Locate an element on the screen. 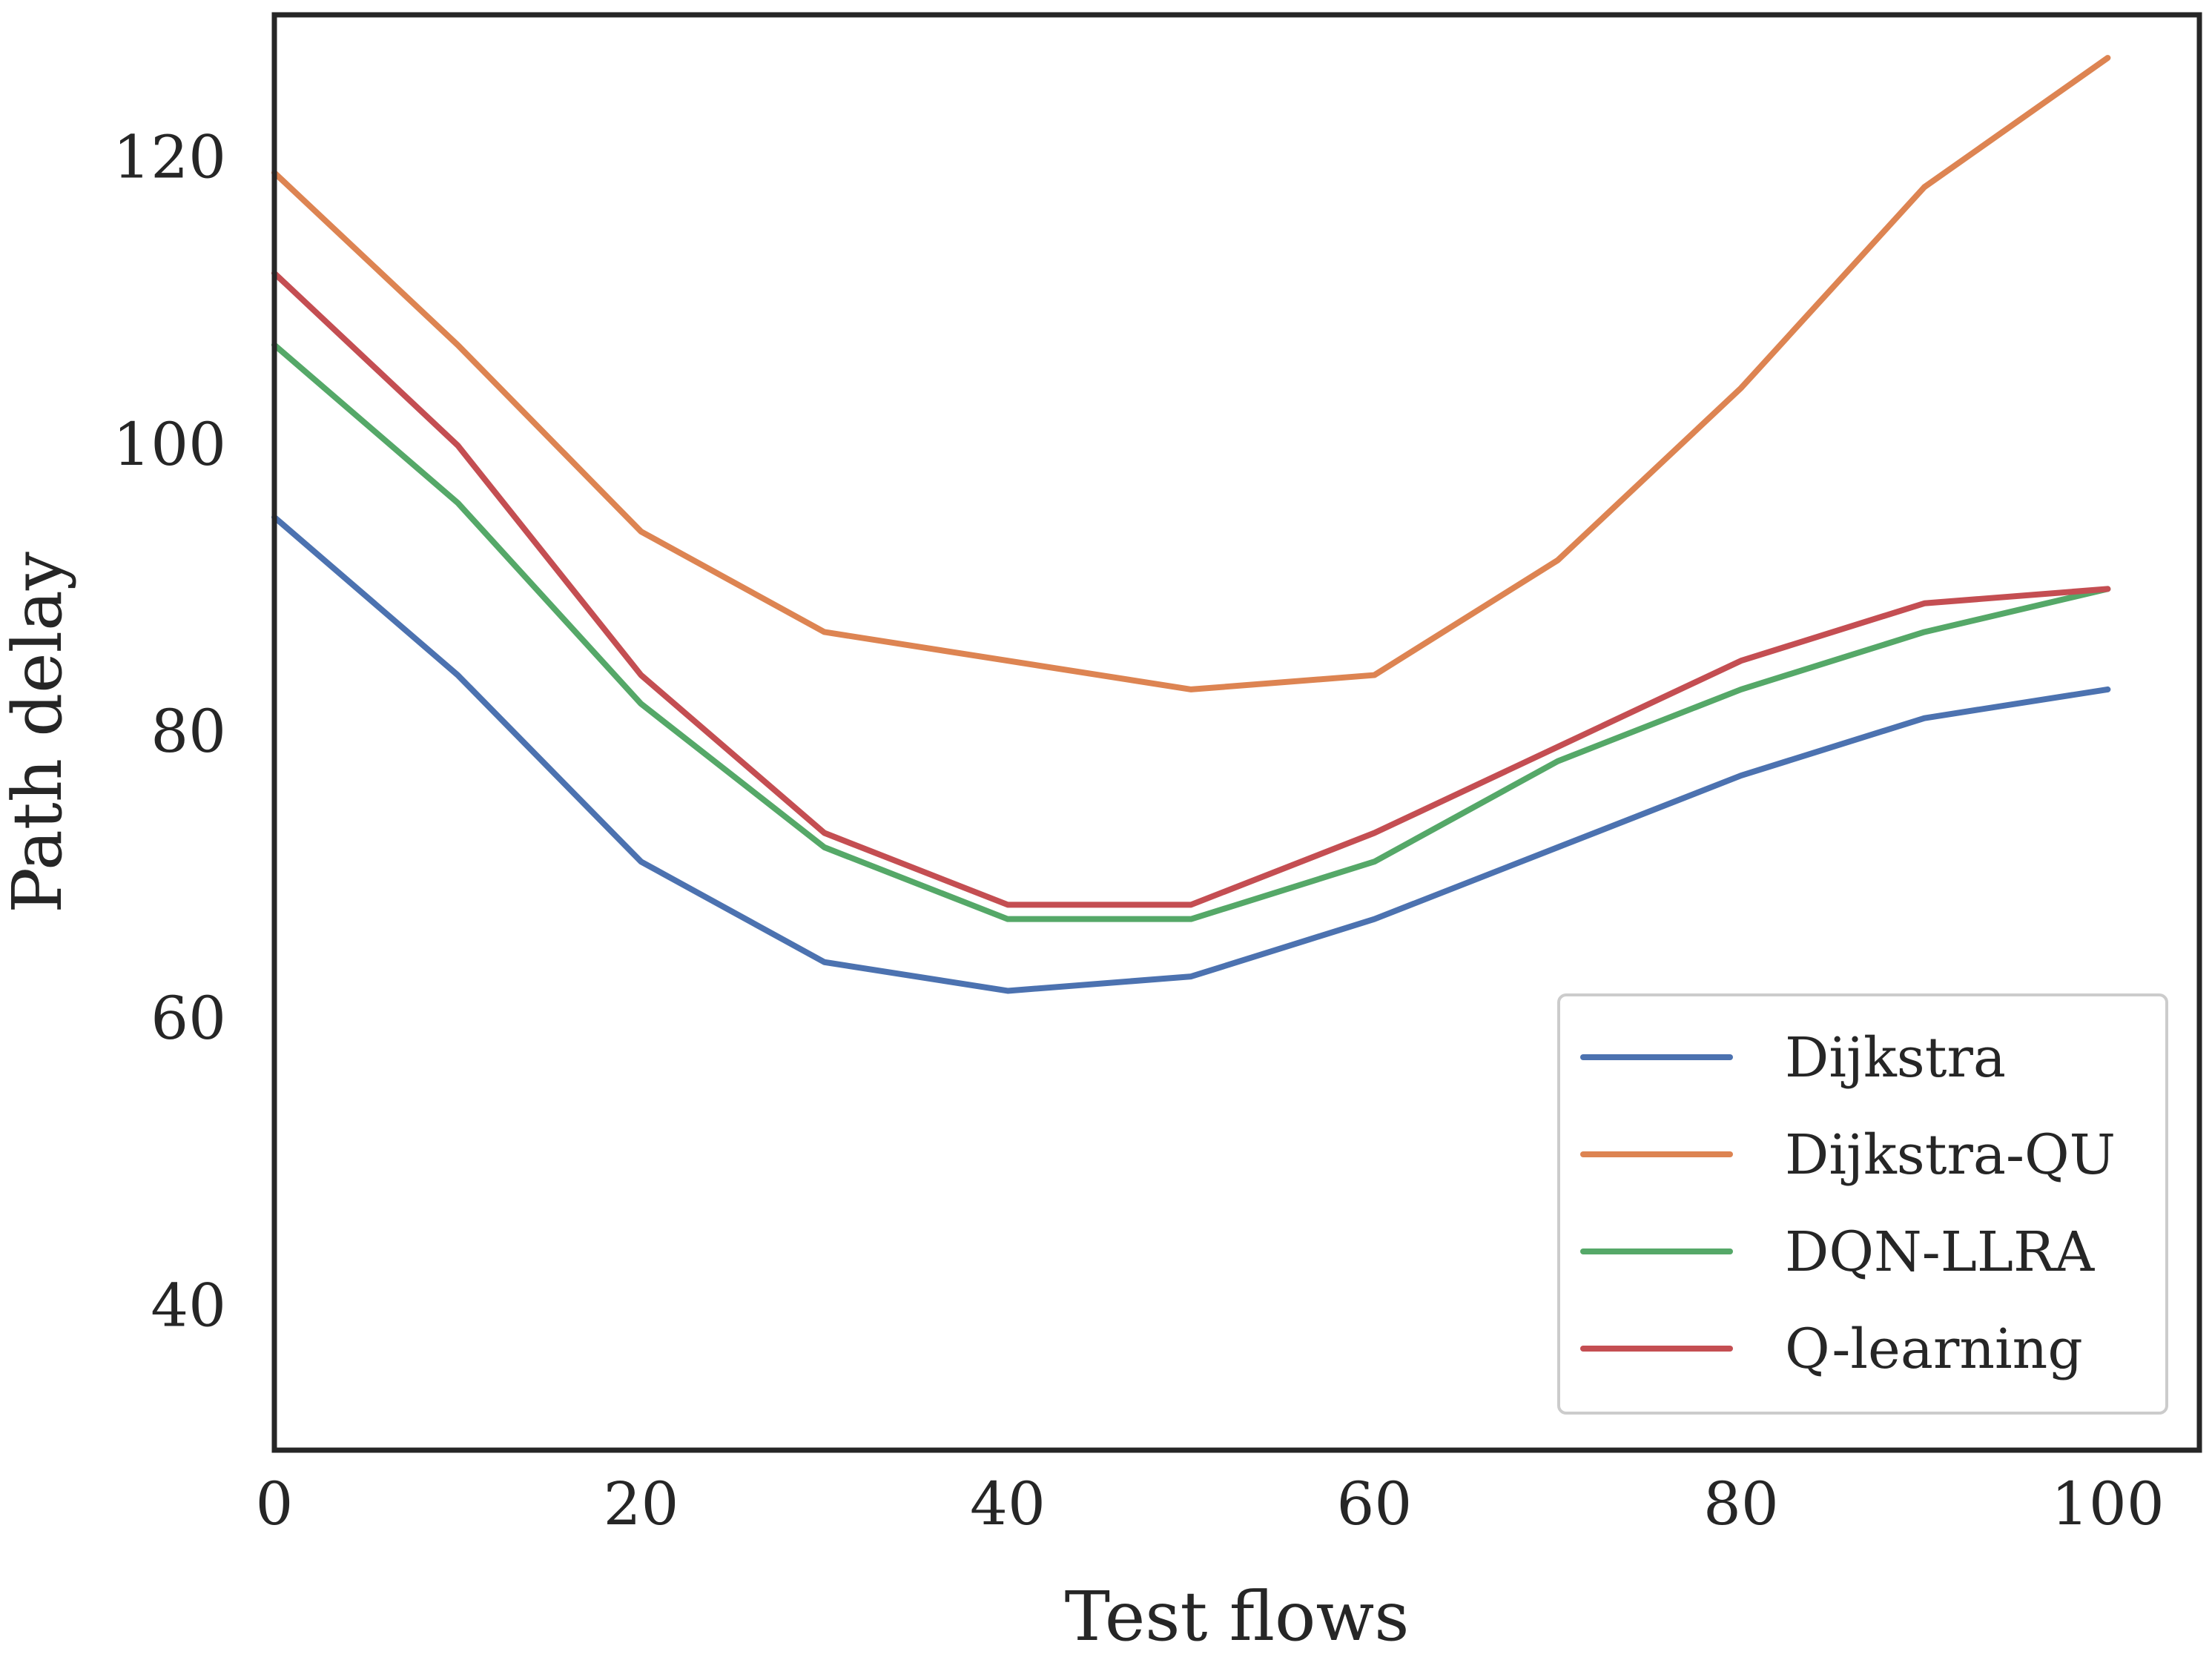 The height and width of the screenshot is (1657, 2212). legend-label-dijkstra-qu: Dijkstra-QU is located at coordinates (1950, 1155).